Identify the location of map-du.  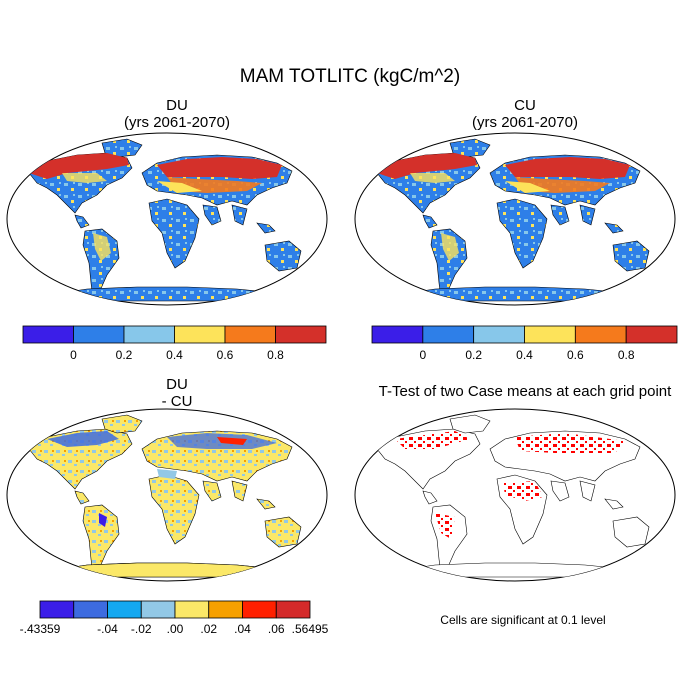
(167, 219).